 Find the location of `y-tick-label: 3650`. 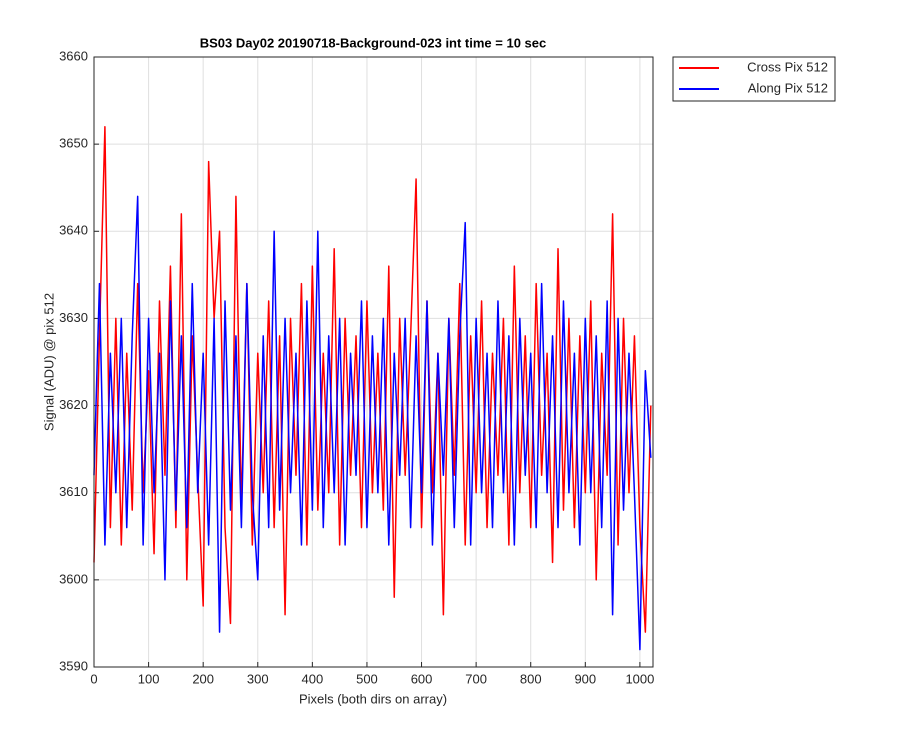

y-tick-label: 3650 is located at coordinates (73, 143).